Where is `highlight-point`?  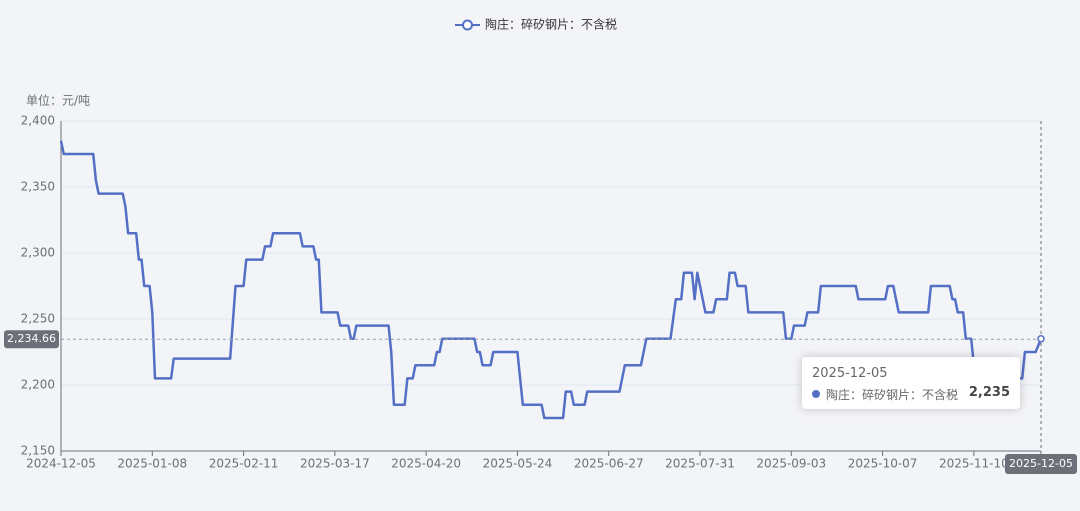
highlight-point is located at coordinates (1041, 339).